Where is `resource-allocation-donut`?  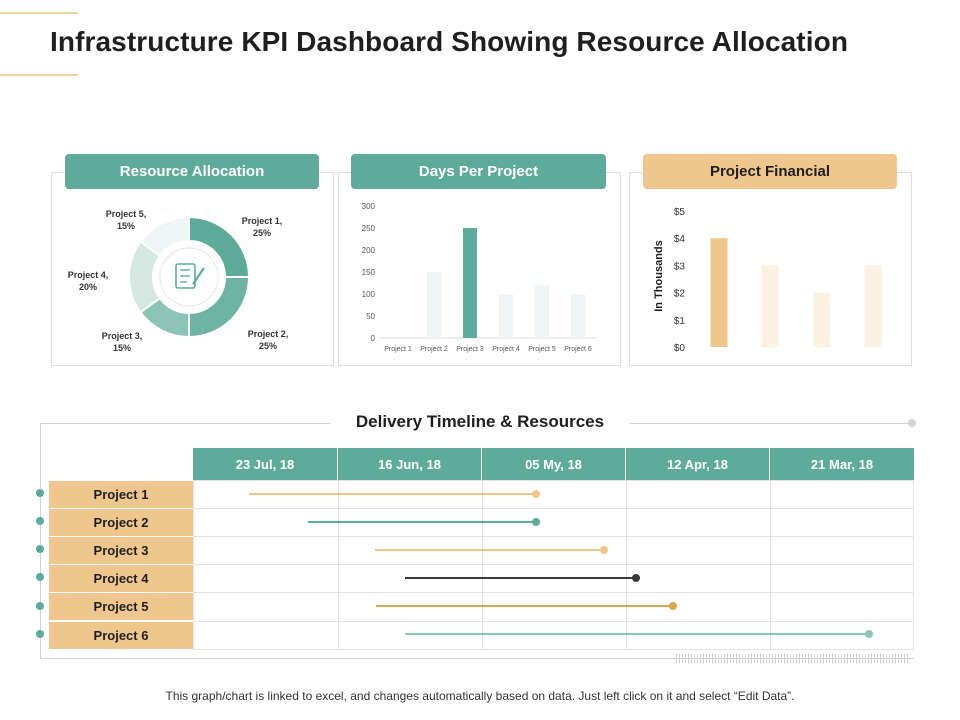
resource-allocation-donut is located at coordinates (189, 277).